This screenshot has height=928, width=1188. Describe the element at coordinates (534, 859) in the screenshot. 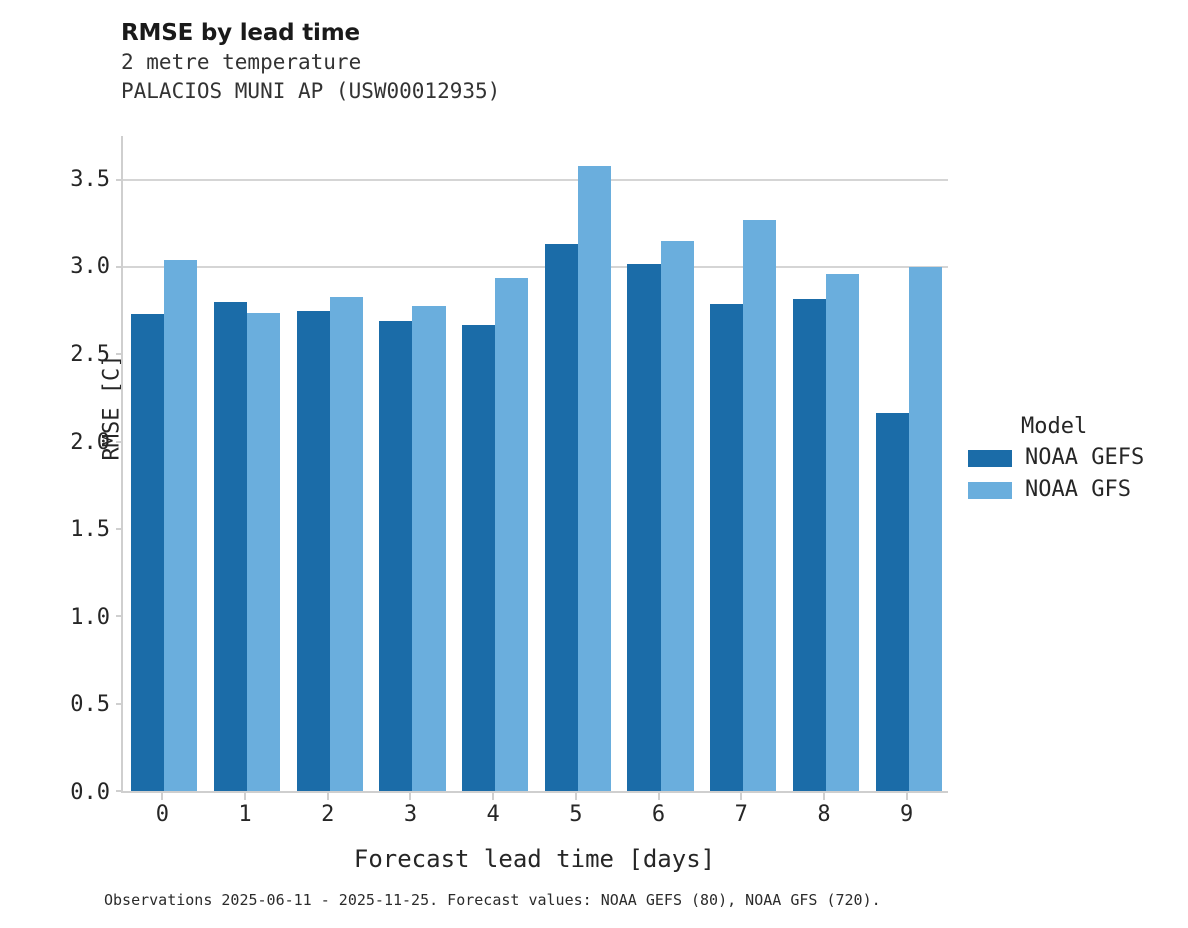

I see `x-axis-title: Forecast lead time [days]` at that location.